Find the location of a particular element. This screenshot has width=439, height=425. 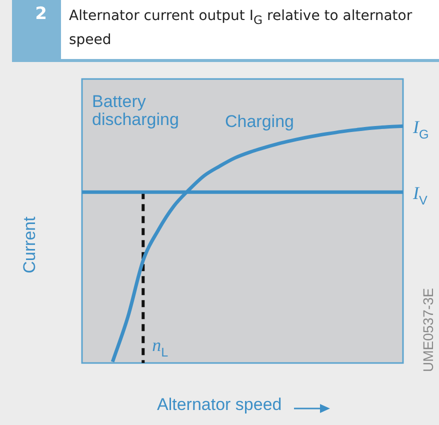

text: UME0537-3E is located at coordinates (428, 330).